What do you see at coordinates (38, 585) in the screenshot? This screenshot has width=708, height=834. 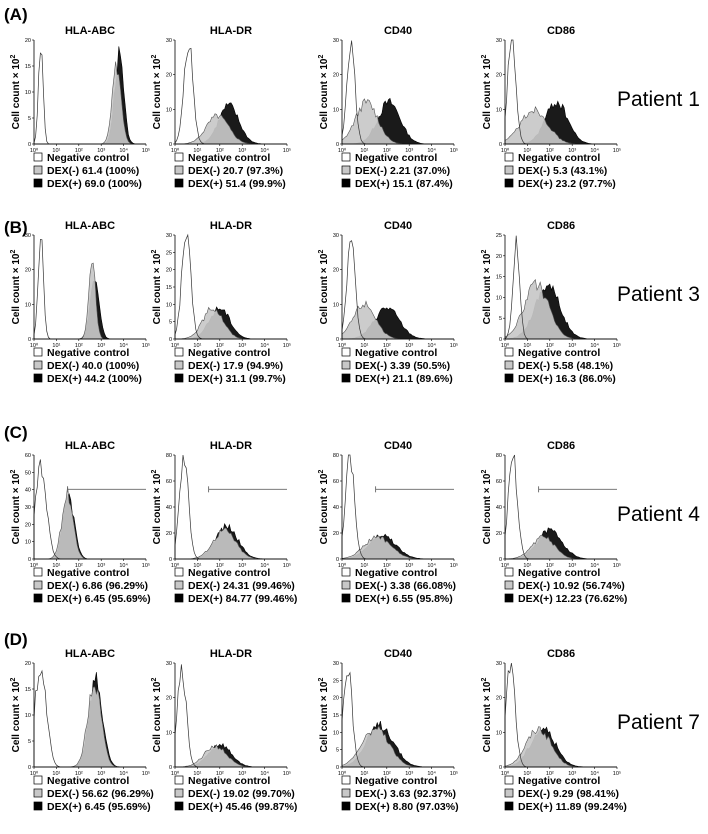 I see `legend-dex-minus-swatch` at bounding box center [38, 585].